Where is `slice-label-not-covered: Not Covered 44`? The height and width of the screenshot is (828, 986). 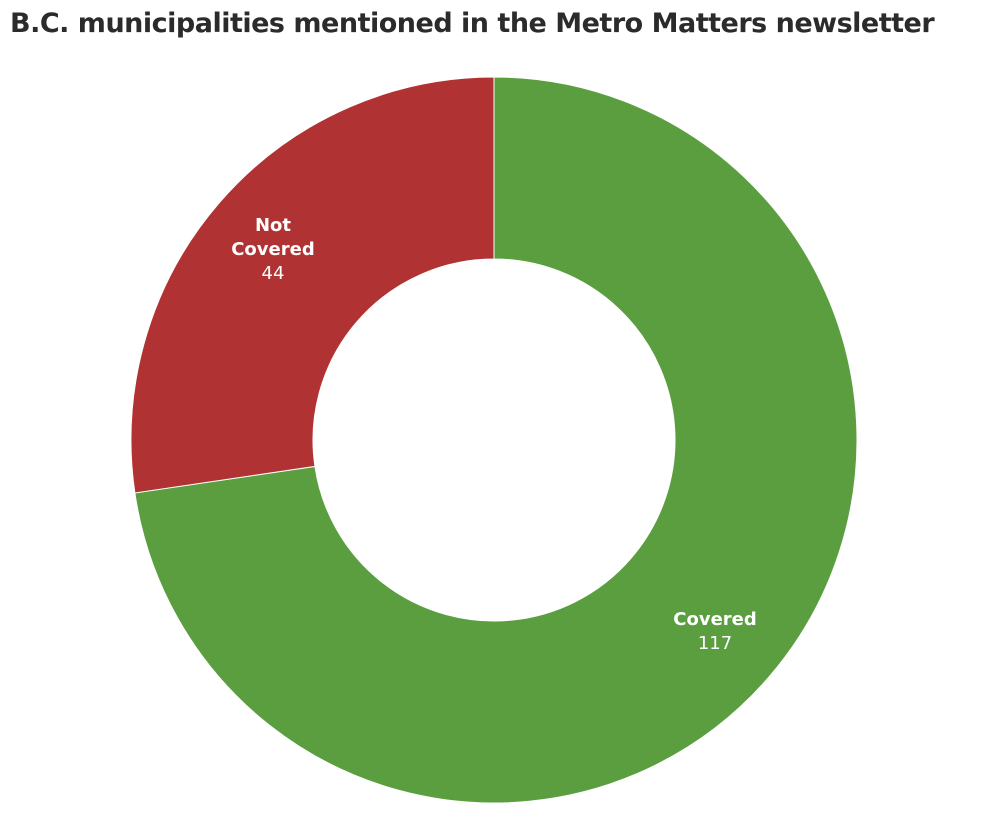
slice-label-not-covered: Not Covered 44 is located at coordinates (273, 249).